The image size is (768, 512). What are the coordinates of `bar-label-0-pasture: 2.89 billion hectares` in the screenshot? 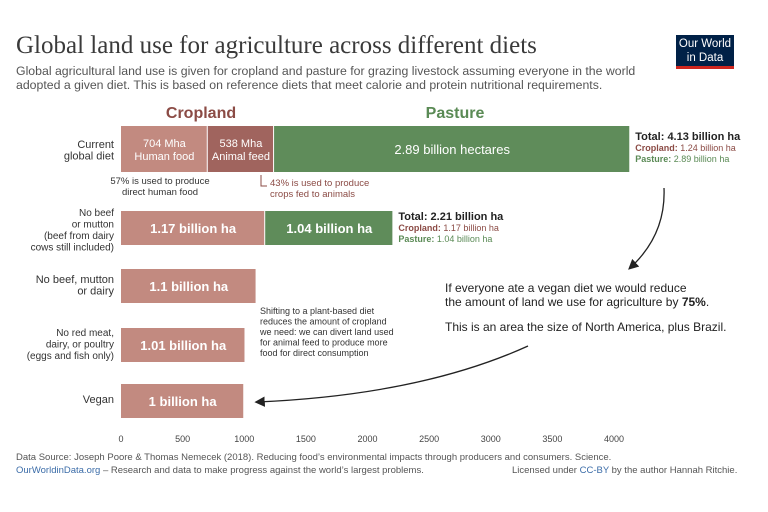 It's located at (452, 149).